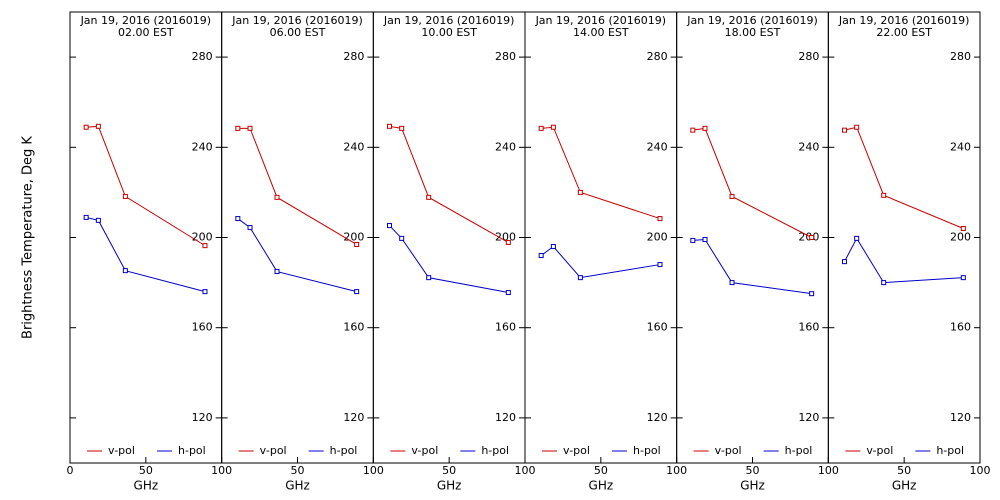  What do you see at coordinates (753, 32) in the screenshot?
I see `panel-subtitle: 18.00 EST` at bounding box center [753, 32].